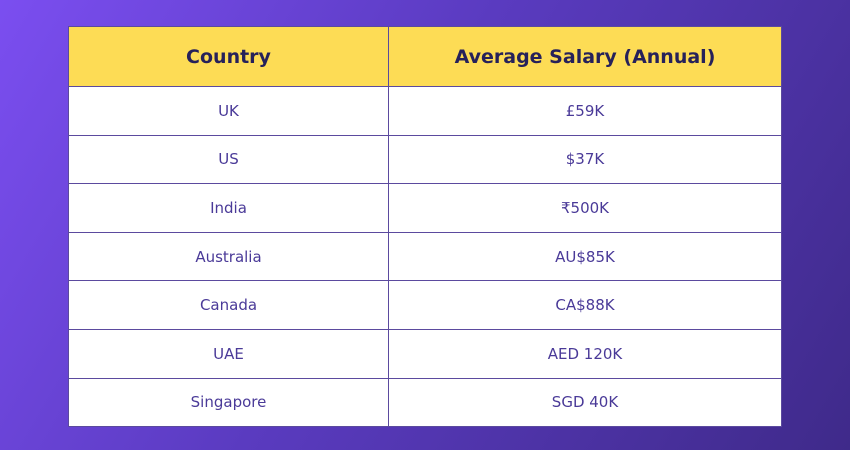 The height and width of the screenshot is (450, 850). Describe the element at coordinates (228, 256) in the screenshot. I see `country-cell: Australia` at that location.